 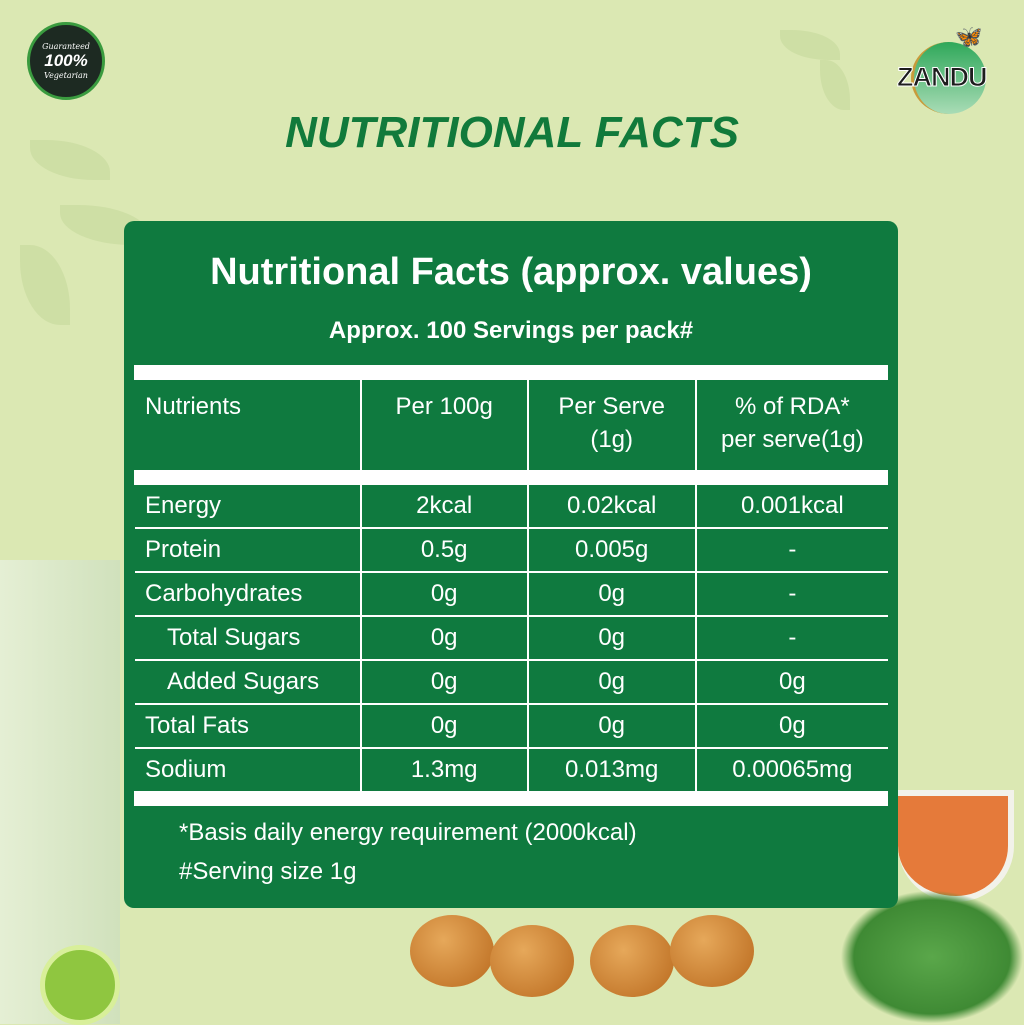 What do you see at coordinates (444, 550) in the screenshot?
I see `nutrient-value: 0.5g` at bounding box center [444, 550].